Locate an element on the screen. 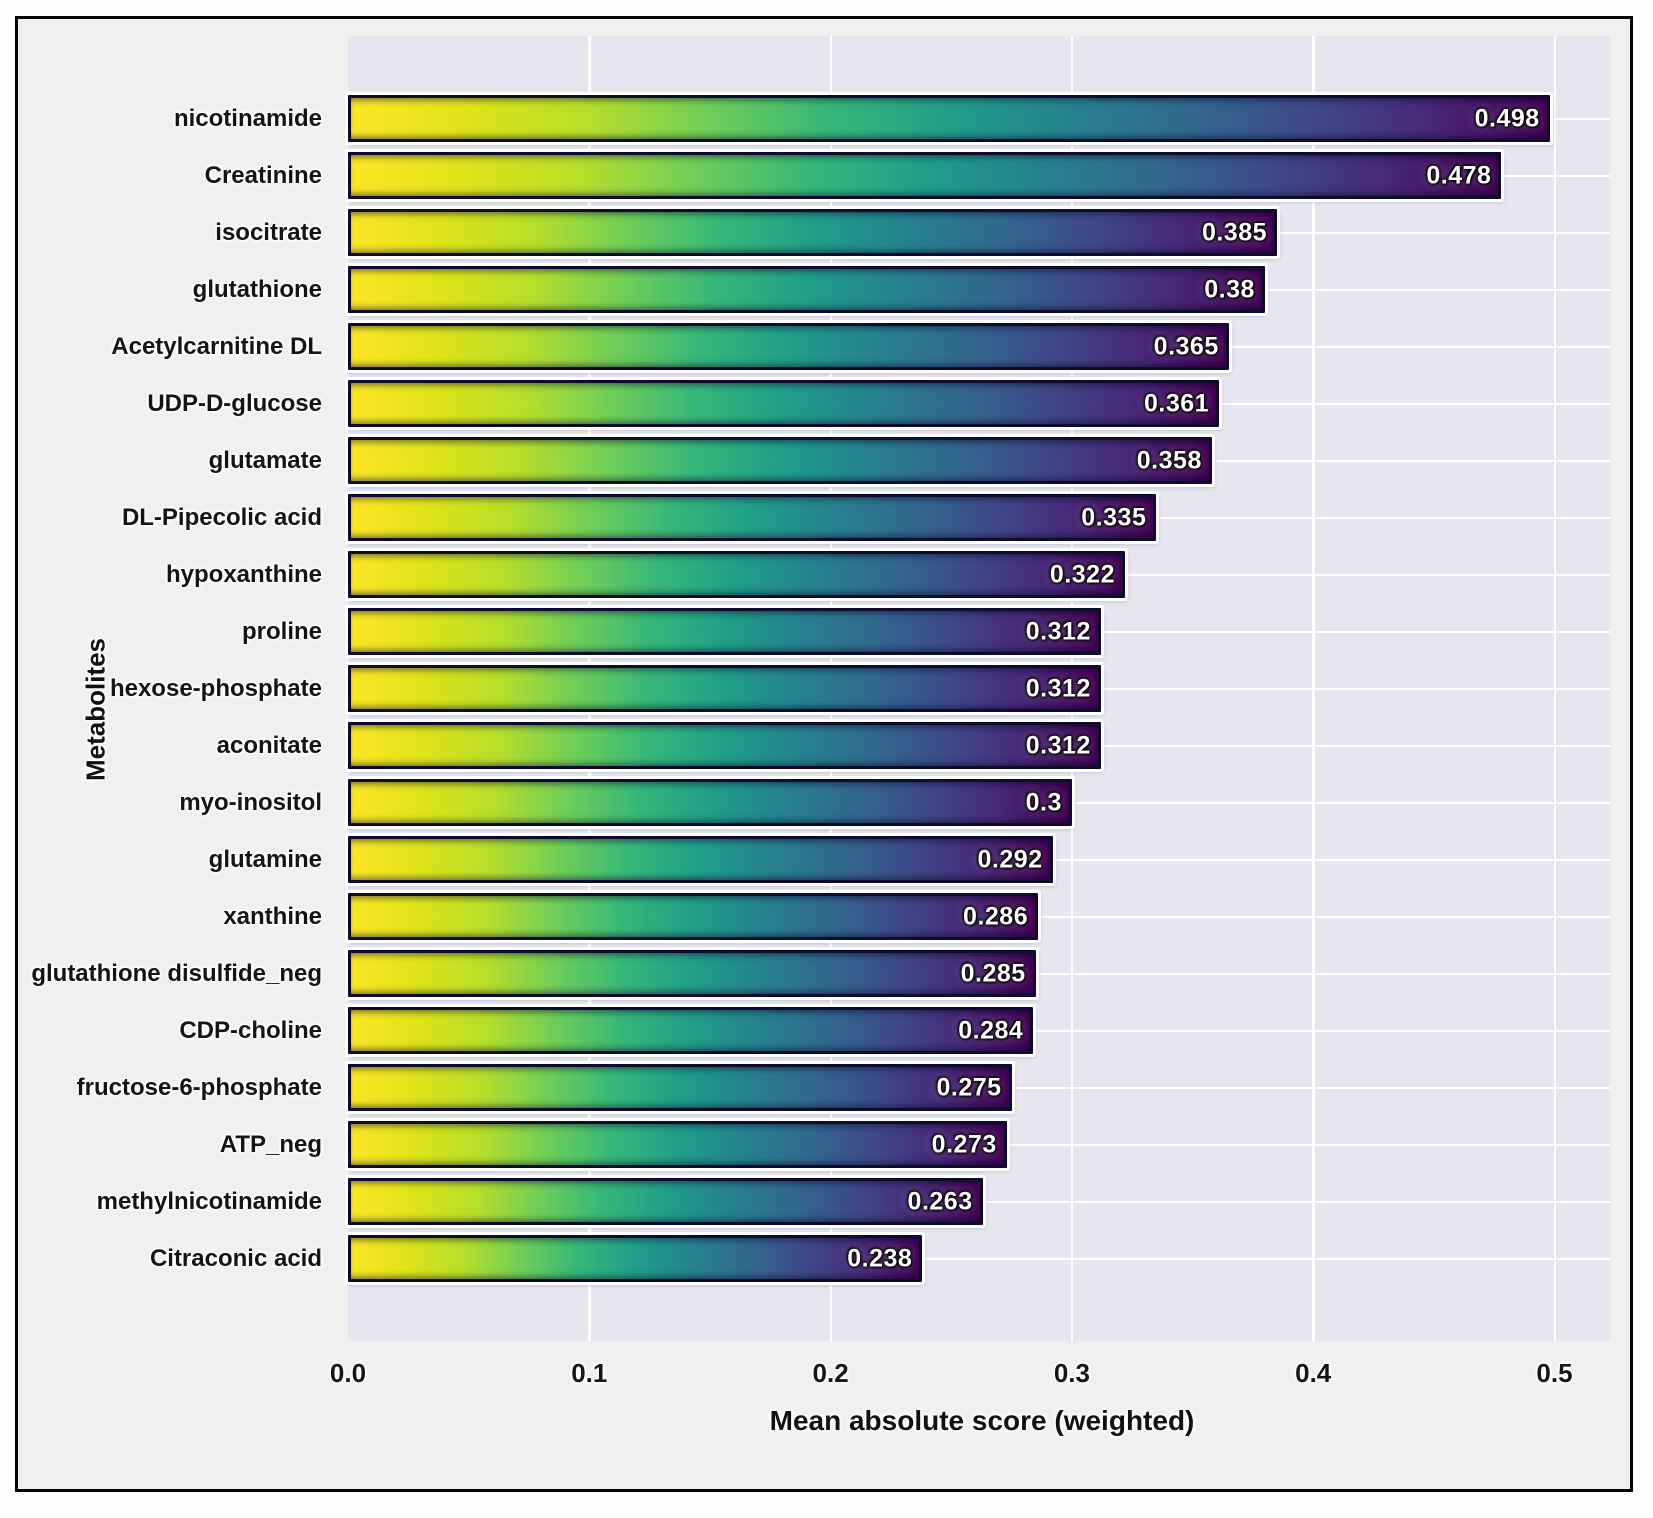 The image size is (1653, 1518). bar-nicotinamide: 0.498 is located at coordinates (949, 118).